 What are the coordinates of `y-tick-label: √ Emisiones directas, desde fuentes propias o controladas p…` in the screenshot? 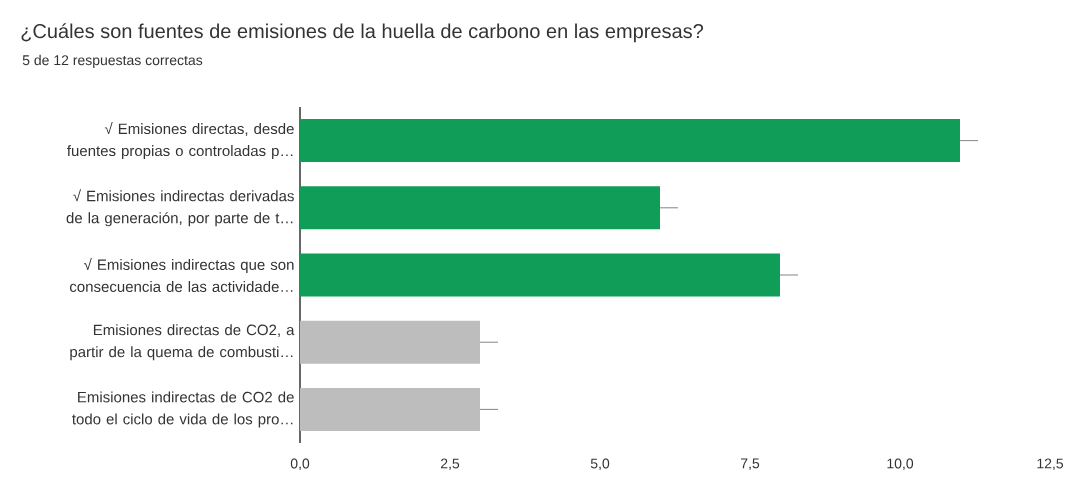 It's located at (180, 141).